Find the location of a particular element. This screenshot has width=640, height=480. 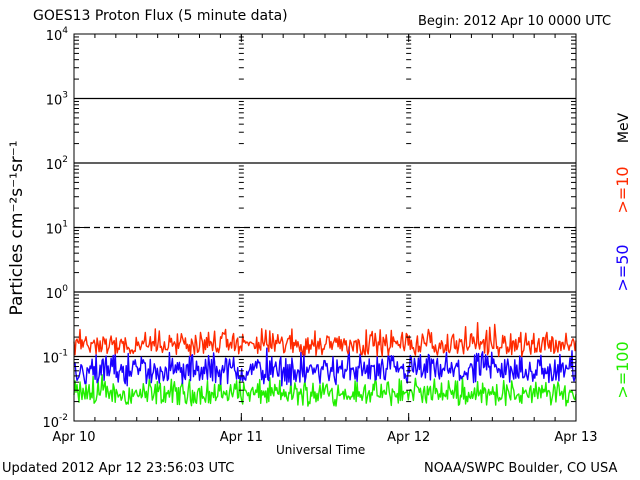

x-tick-label: Apr 10 is located at coordinates (73, 437).